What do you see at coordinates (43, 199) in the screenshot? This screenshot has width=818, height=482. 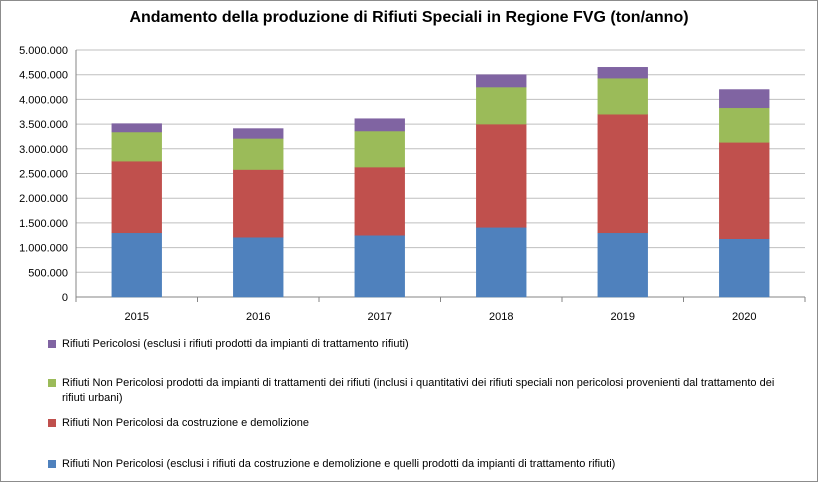 I see `y-tick-label: 2.000.000` at bounding box center [43, 199].